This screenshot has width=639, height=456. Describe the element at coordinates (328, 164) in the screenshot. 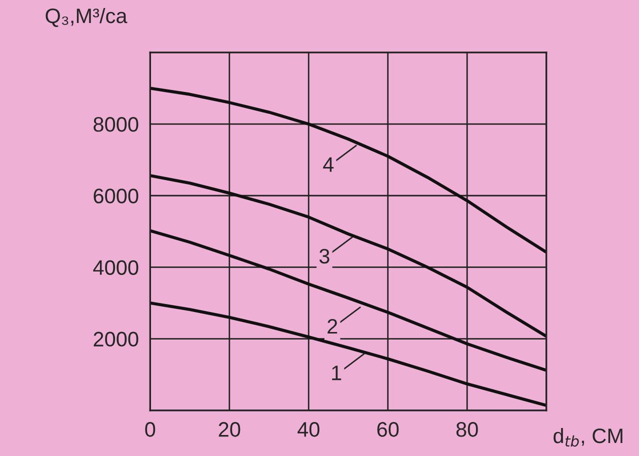

I see `annotation: 4` at that location.